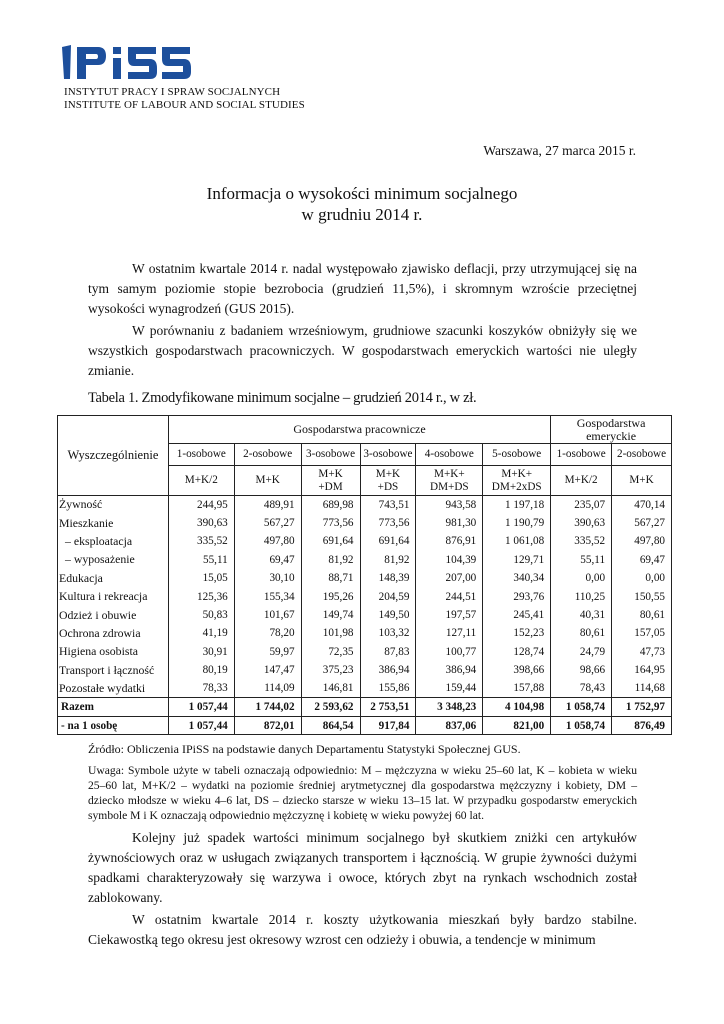  What do you see at coordinates (172, 92) in the screenshot?
I see `institute-name-pl: INSTYTUT PRACY I SPRAW SOCJALNYCH` at bounding box center [172, 92].